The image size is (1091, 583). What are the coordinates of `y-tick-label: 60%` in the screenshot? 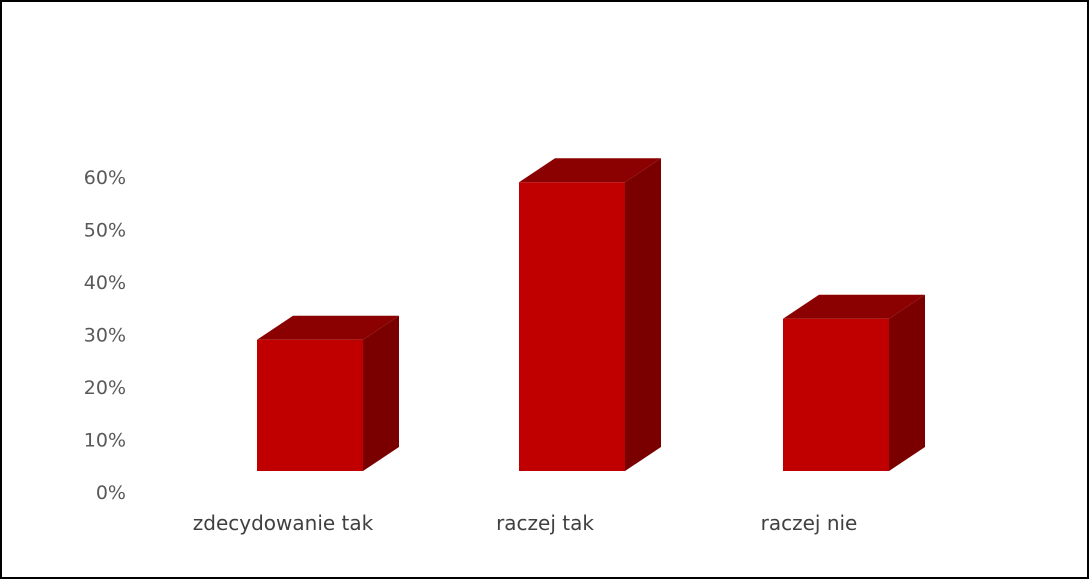 It's located at (105, 178).